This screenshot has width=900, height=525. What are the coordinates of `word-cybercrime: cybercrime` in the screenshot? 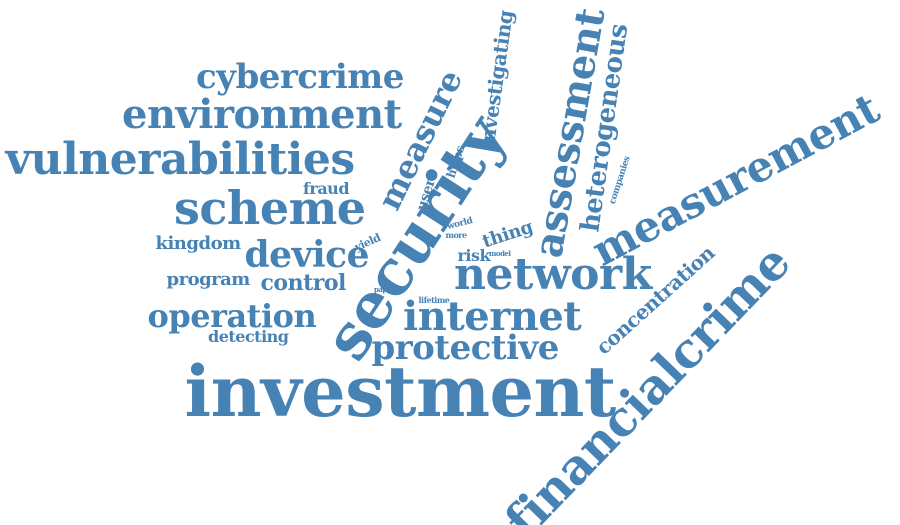 It's located at (300, 77).